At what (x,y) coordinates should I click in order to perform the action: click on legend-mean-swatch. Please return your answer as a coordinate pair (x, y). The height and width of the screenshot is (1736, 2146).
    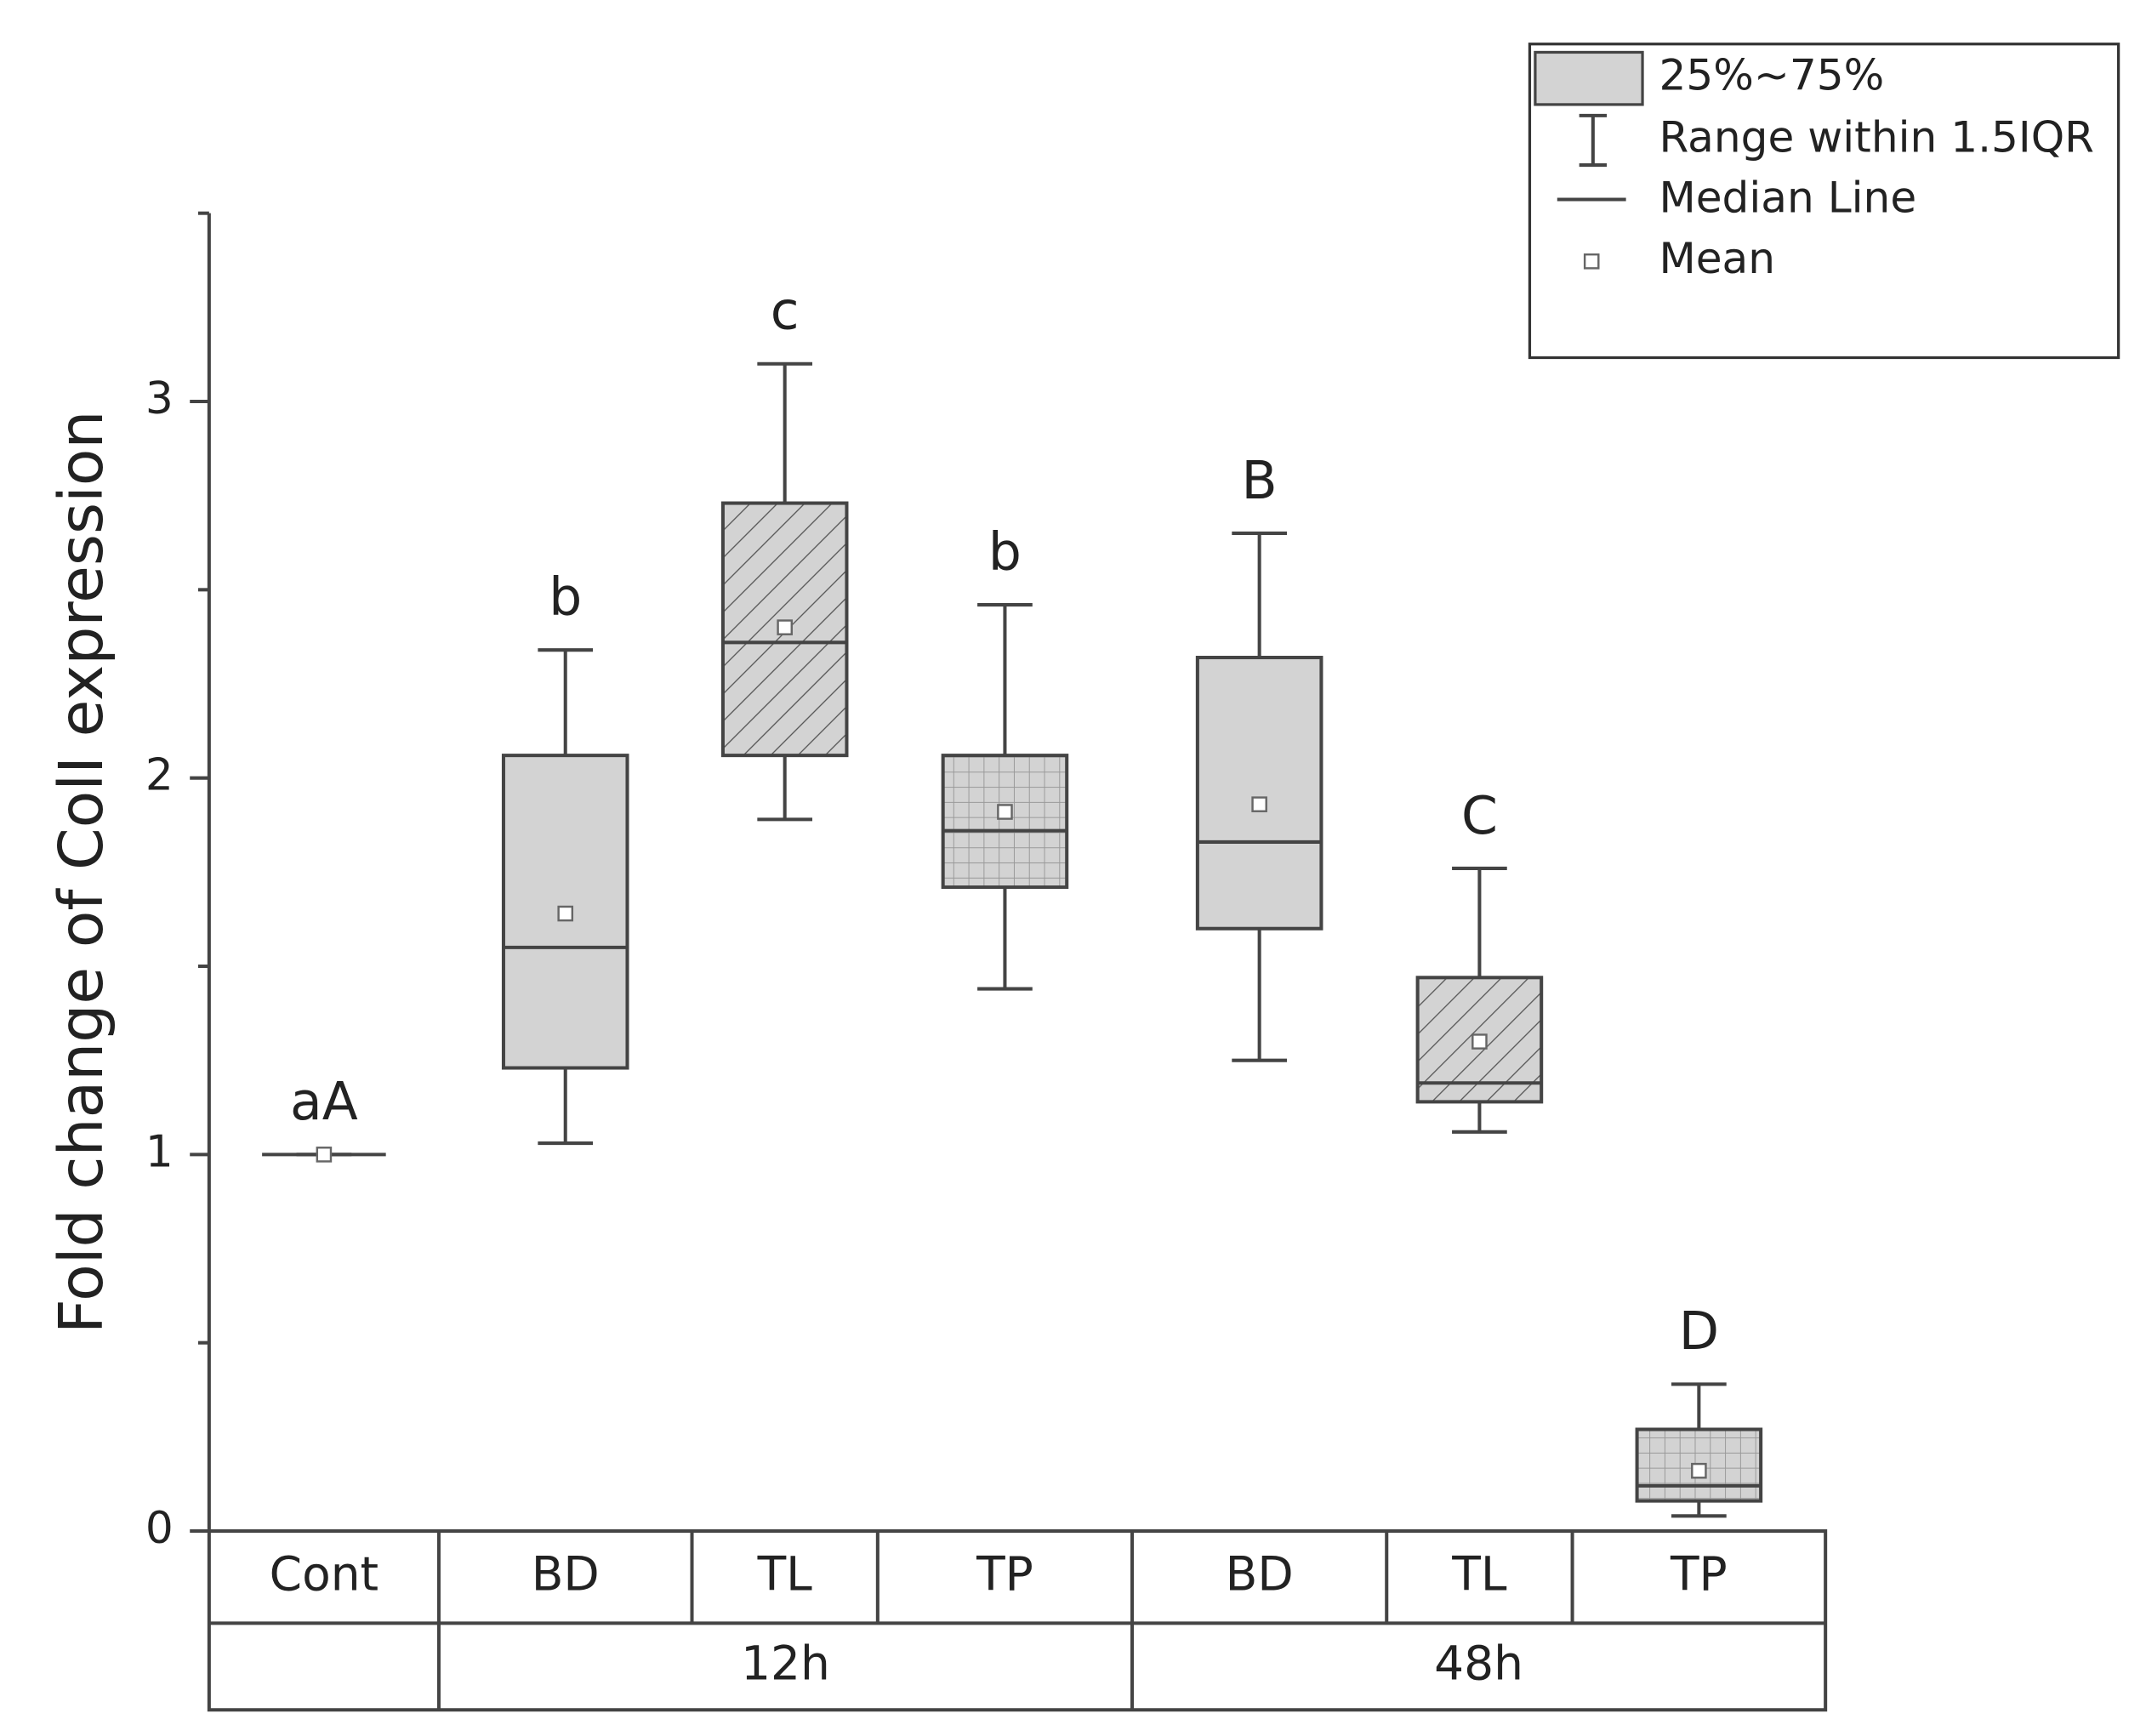
    Looking at the image, I should click on (1591, 261).